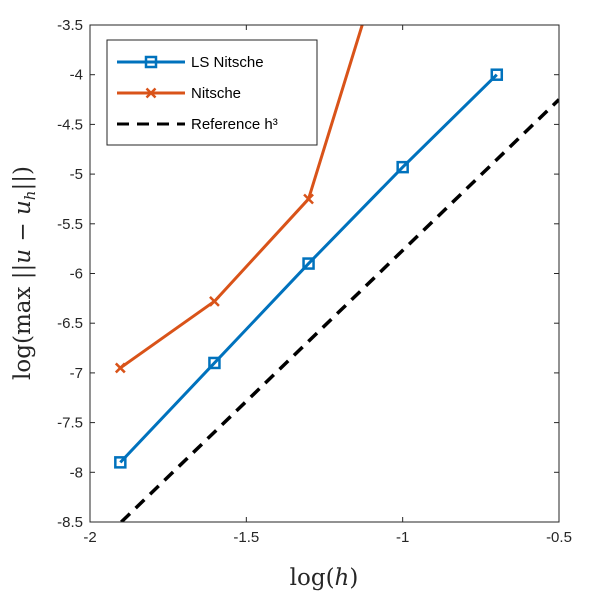 The height and width of the screenshot is (598, 598). Describe the element at coordinates (234, 124) in the screenshot. I see `legend-label: Reference h³` at that location.